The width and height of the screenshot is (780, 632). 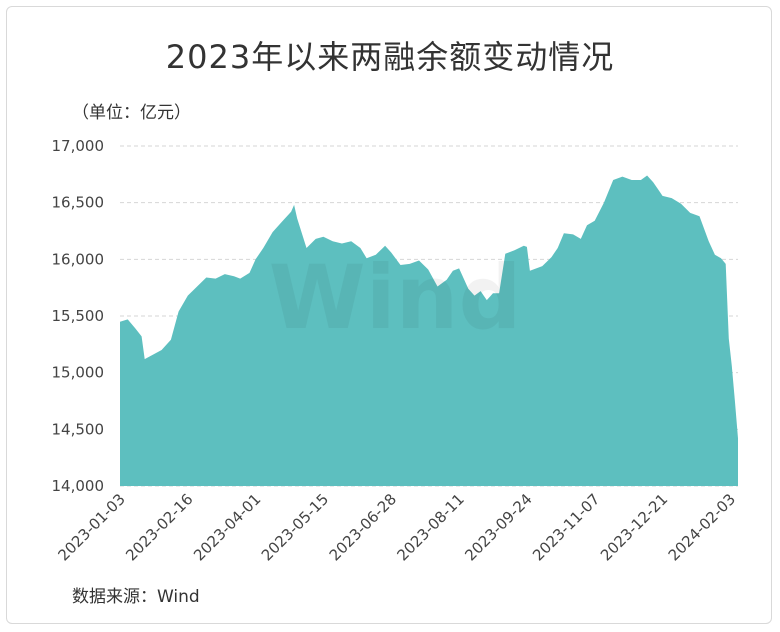 What do you see at coordinates (566, 527) in the screenshot?
I see `x-tick-label: 2023-11-07` at bounding box center [566, 527].